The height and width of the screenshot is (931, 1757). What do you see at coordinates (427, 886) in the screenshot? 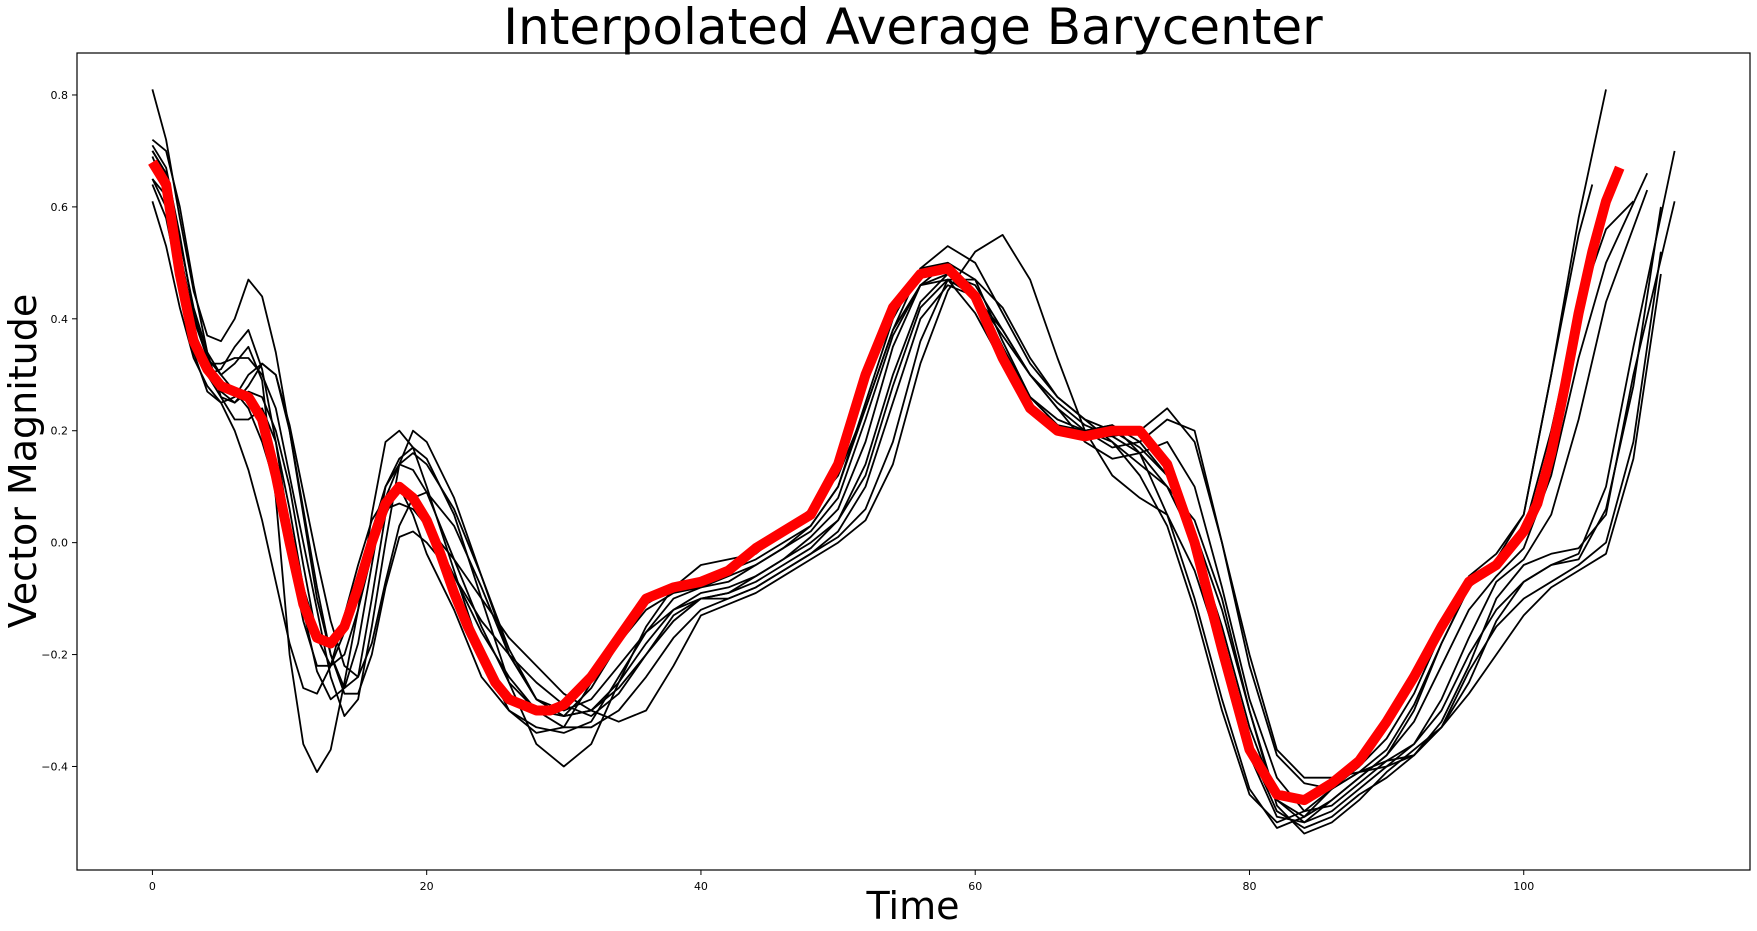
I see `x-tick-label: 20` at bounding box center [427, 886].